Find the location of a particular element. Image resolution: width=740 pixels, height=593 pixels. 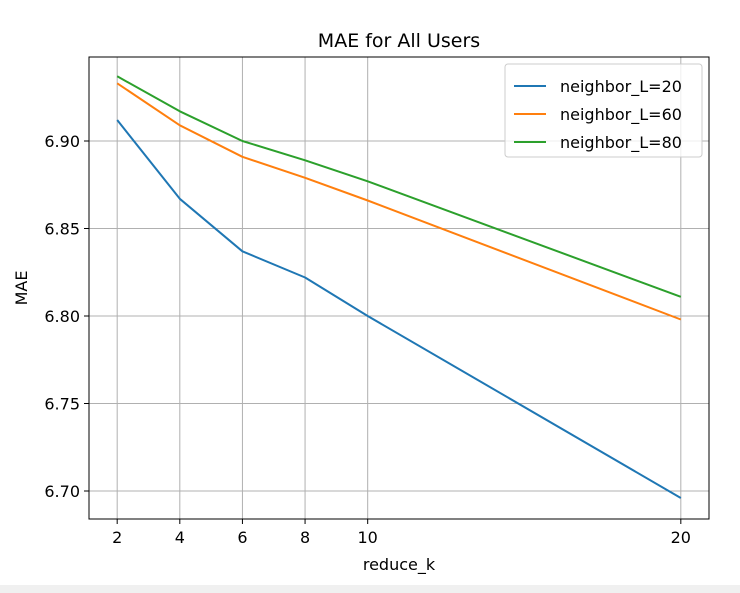

y-axis-ticks: 6.70 6.75 6.80 6.85 6.90 is located at coordinates (66, 316).